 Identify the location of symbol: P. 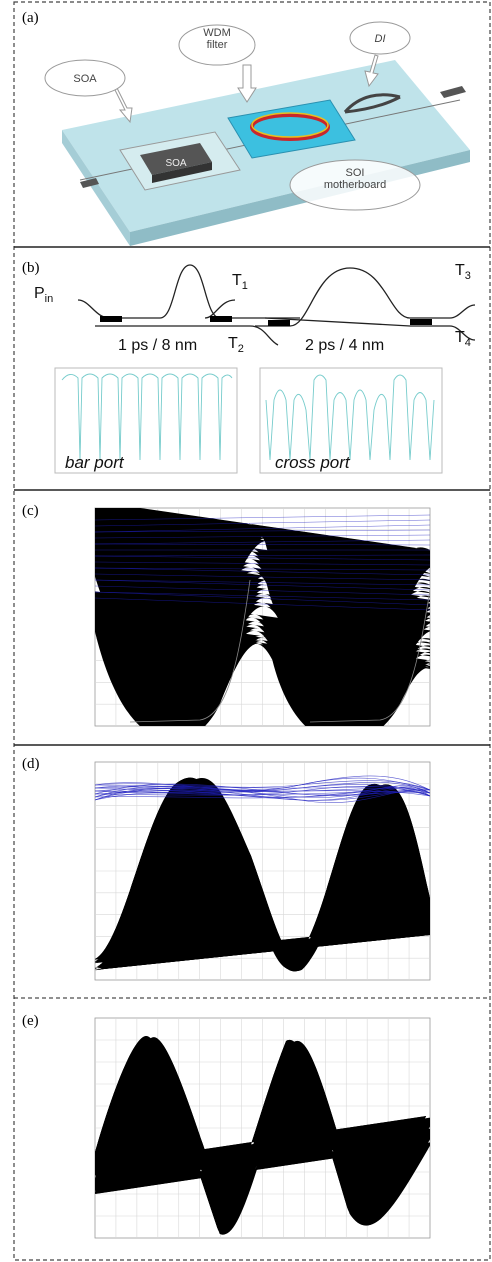
(39, 293).